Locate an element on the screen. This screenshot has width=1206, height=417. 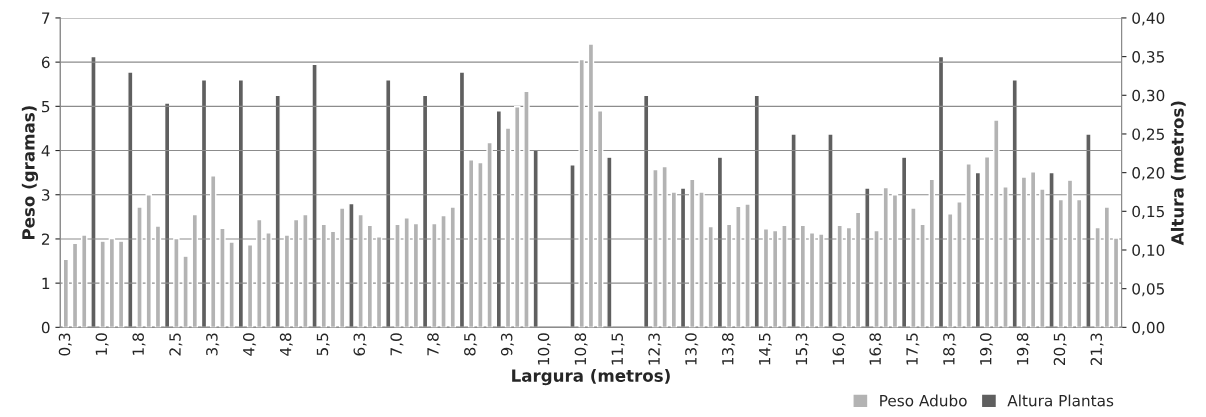
x-tick-label: 19,8 is located at coordinates (1023, 349).